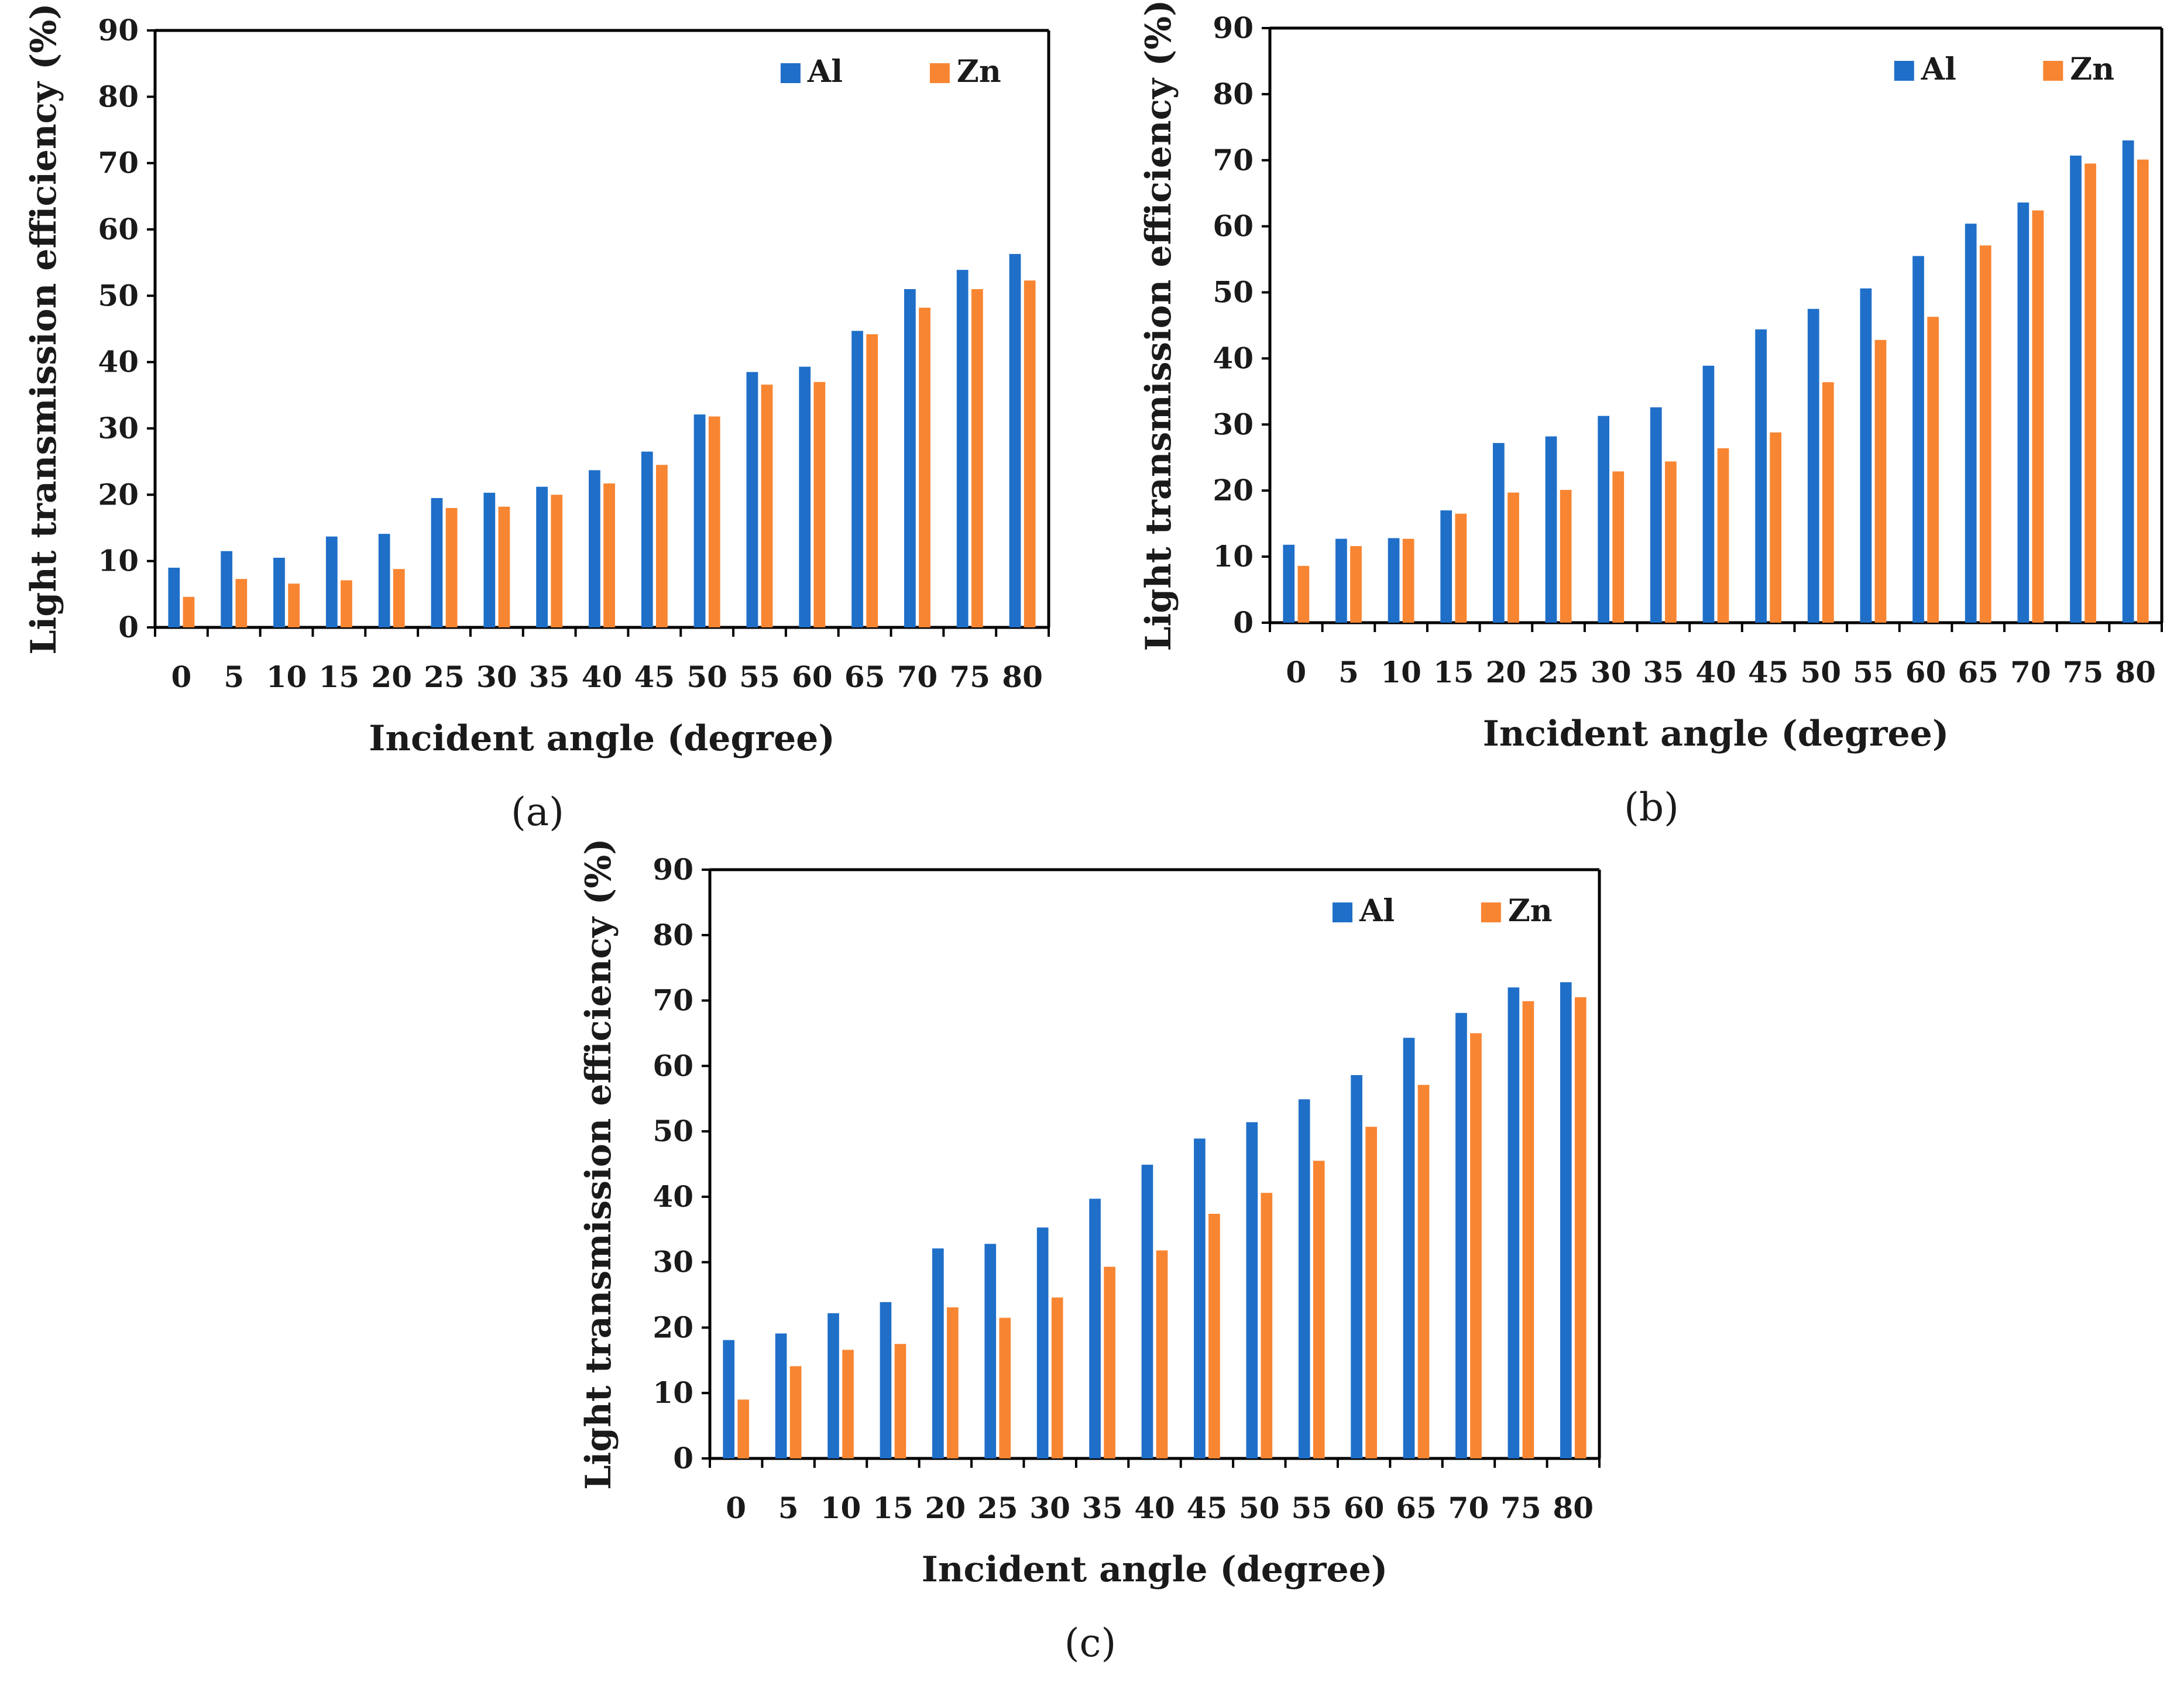  I want to click on x-tick-label: 15, so click(339, 677).